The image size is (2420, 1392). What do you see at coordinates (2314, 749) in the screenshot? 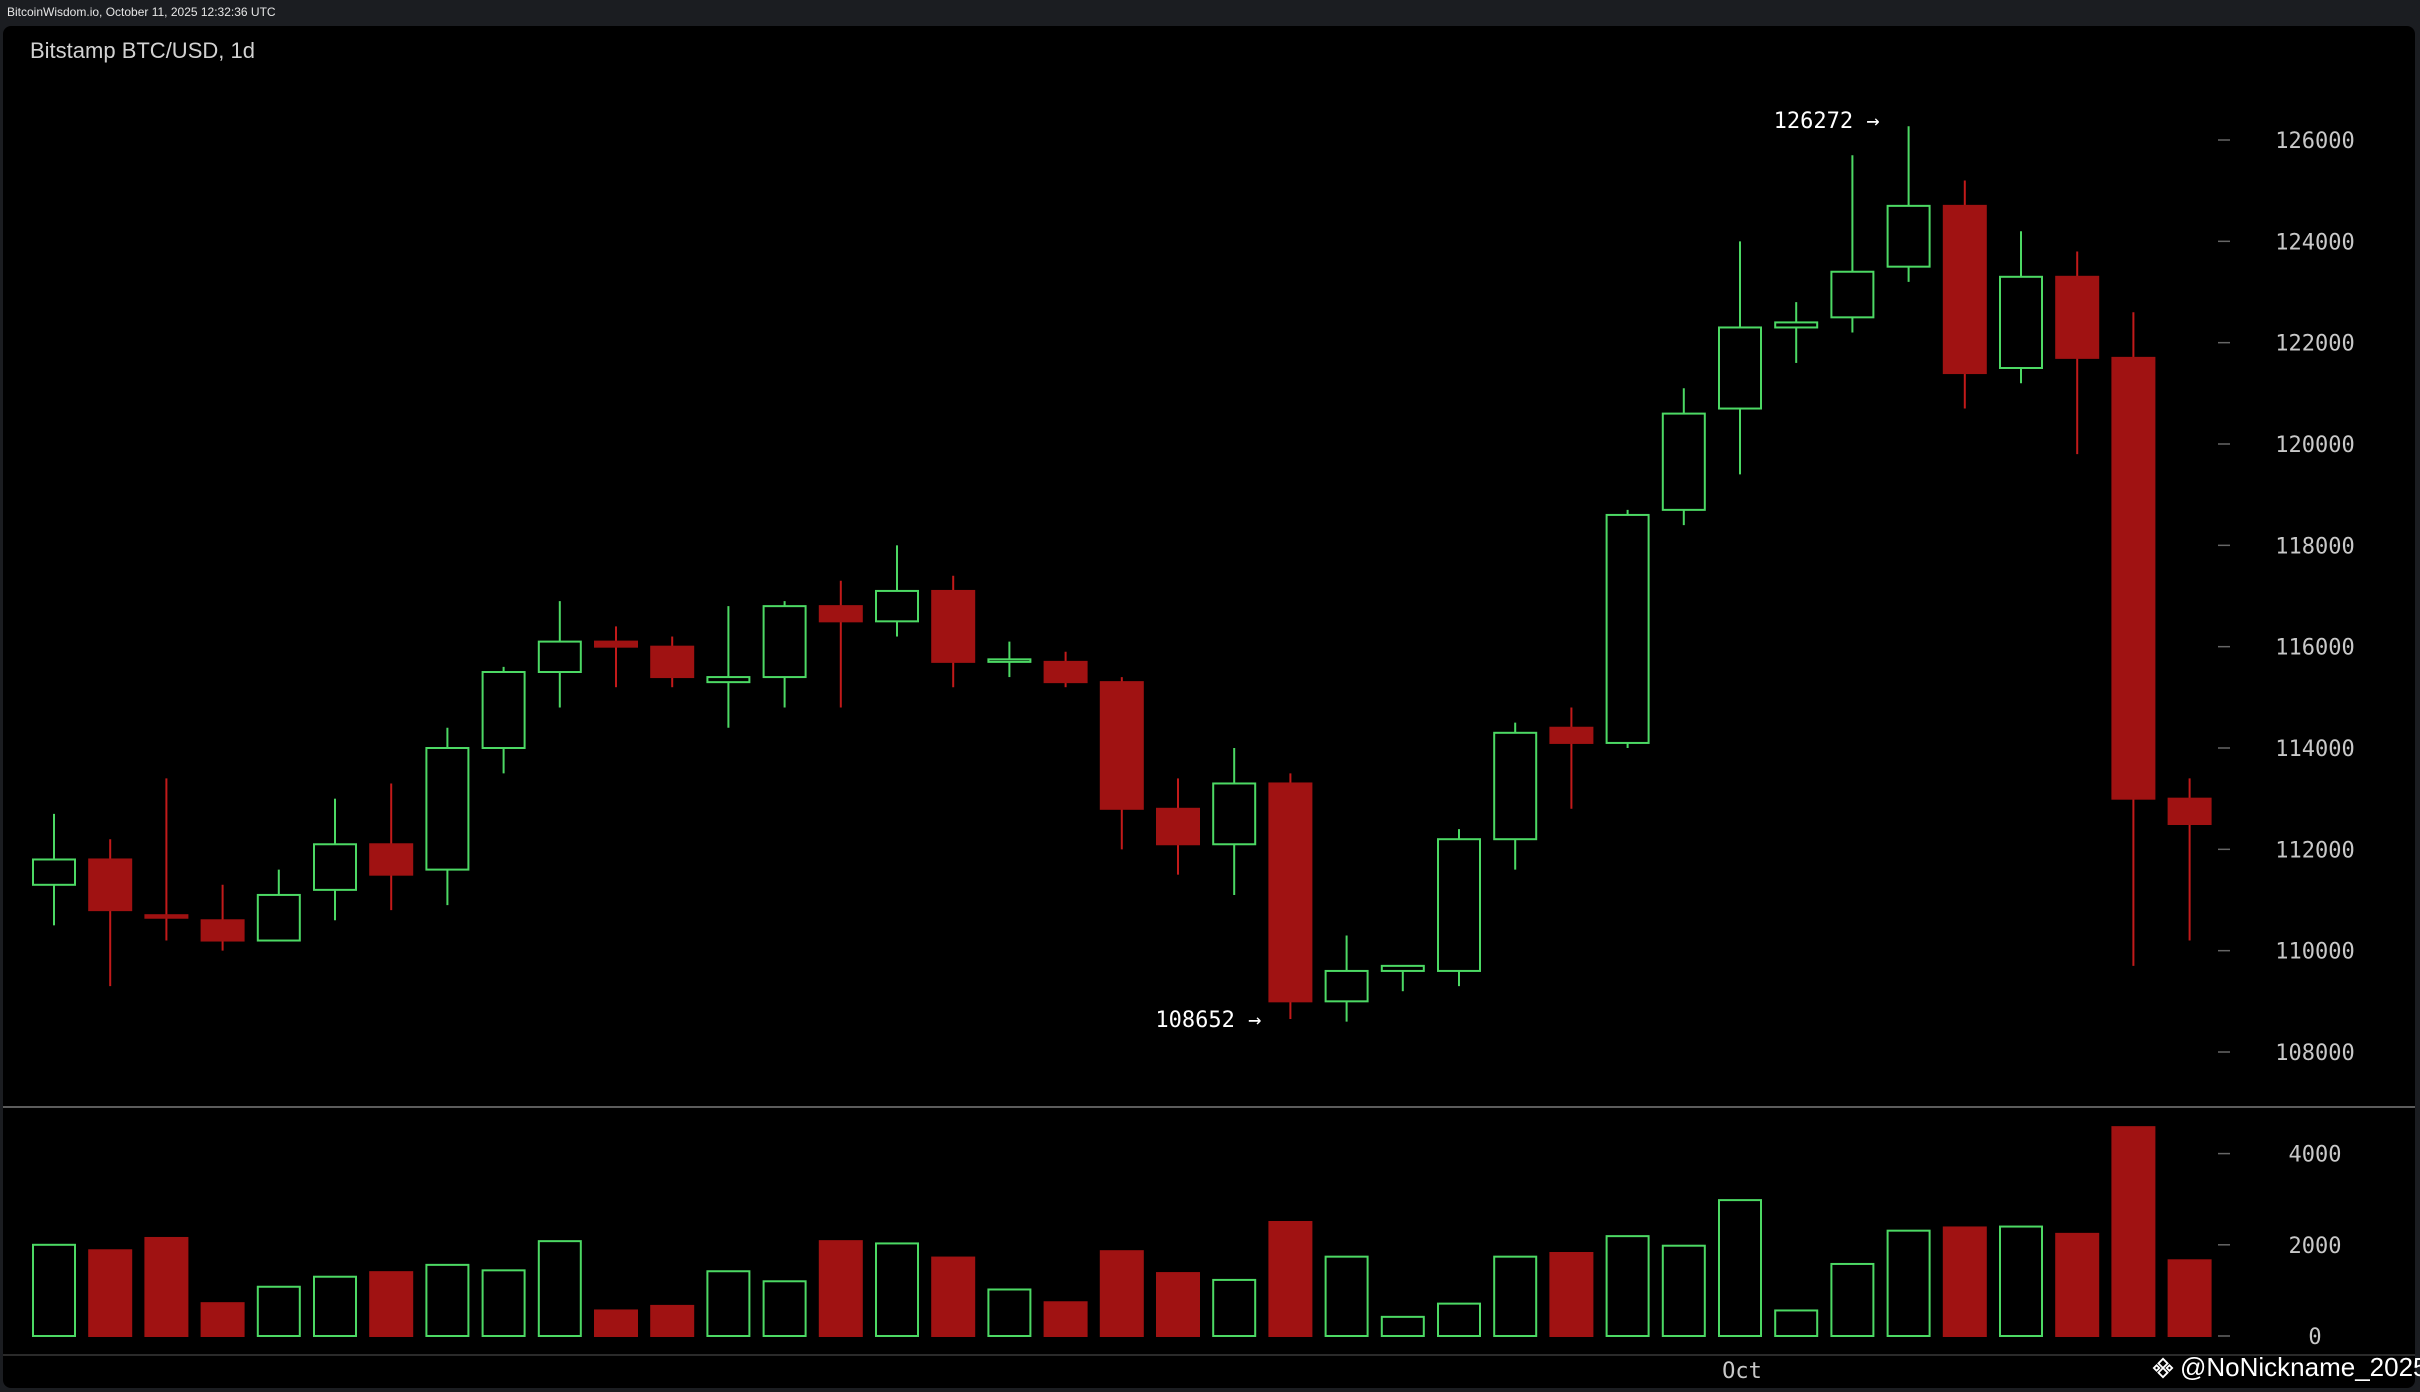
I see `price-tick-label: 114000` at bounding box center [2314, 749].